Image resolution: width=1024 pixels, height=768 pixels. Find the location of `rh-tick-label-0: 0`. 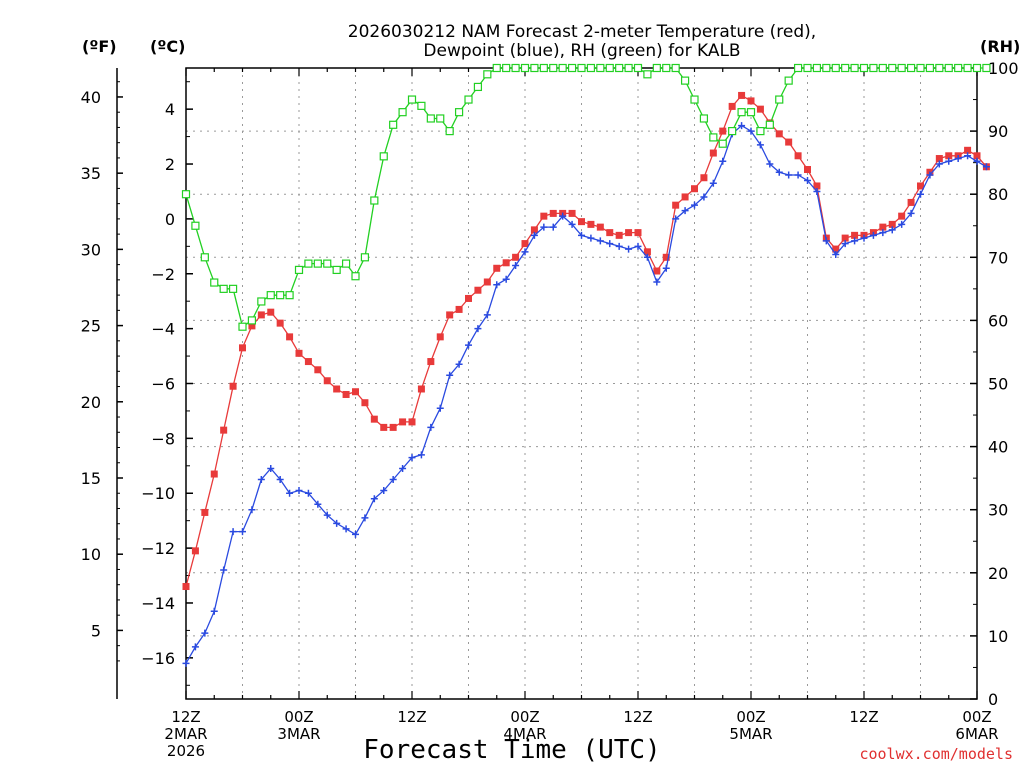

rh-tick-label-0: 0 is located at coordinates (993, 699).